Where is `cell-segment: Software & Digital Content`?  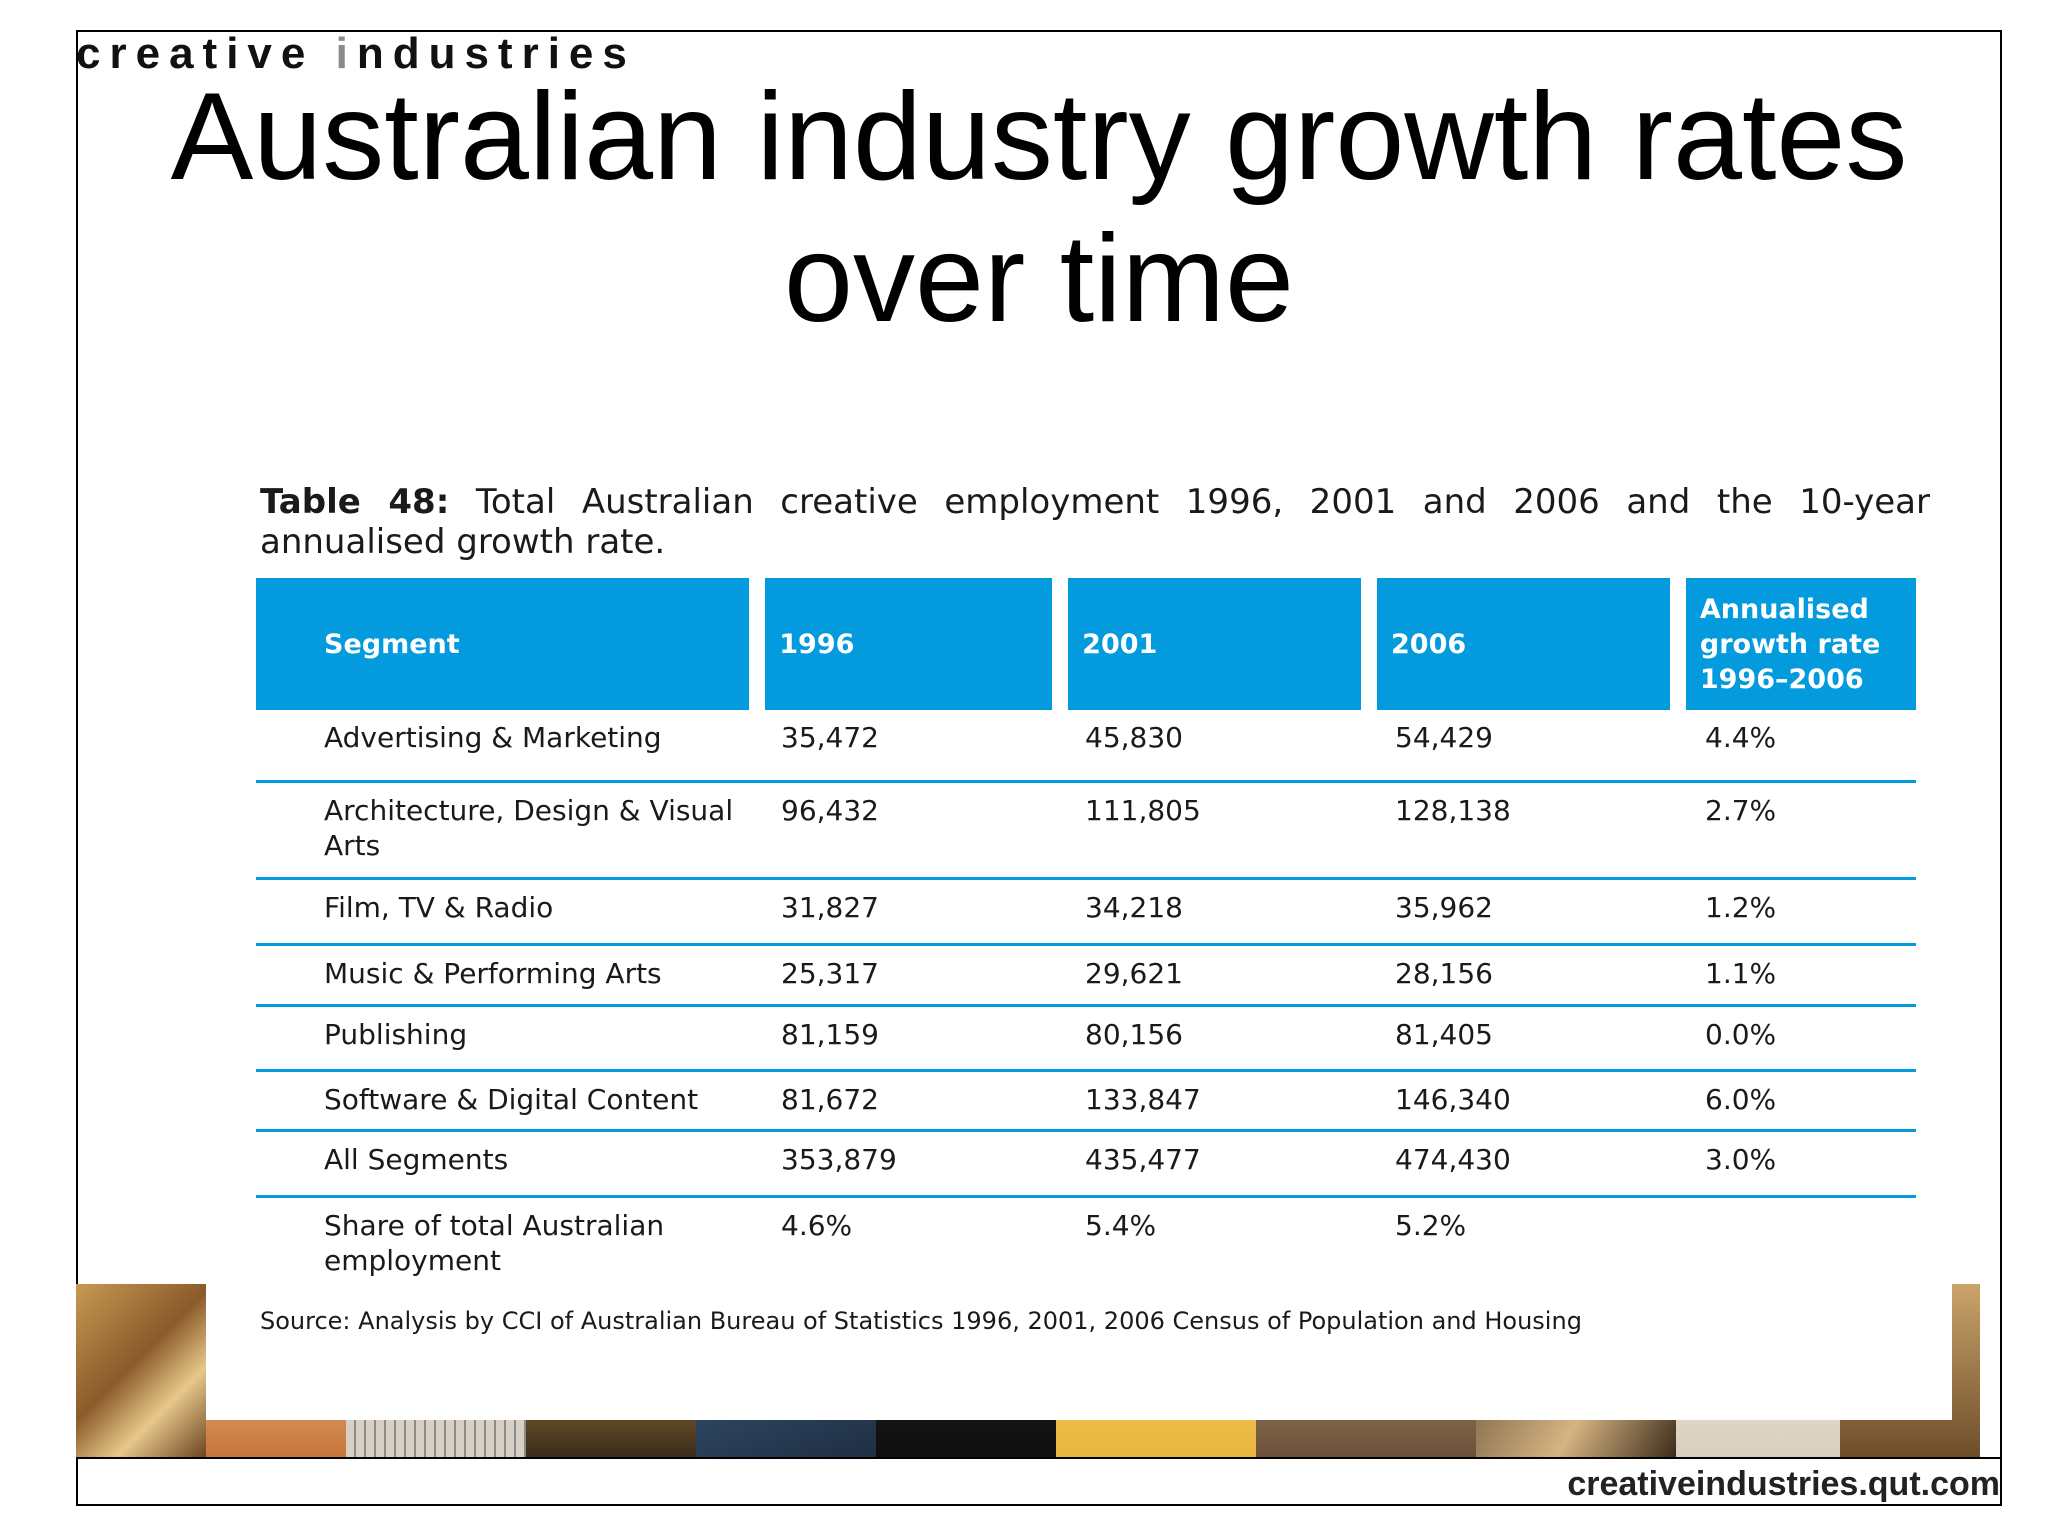
cell-segment: Software & Digital Content is located at coordinates (511, 1099).